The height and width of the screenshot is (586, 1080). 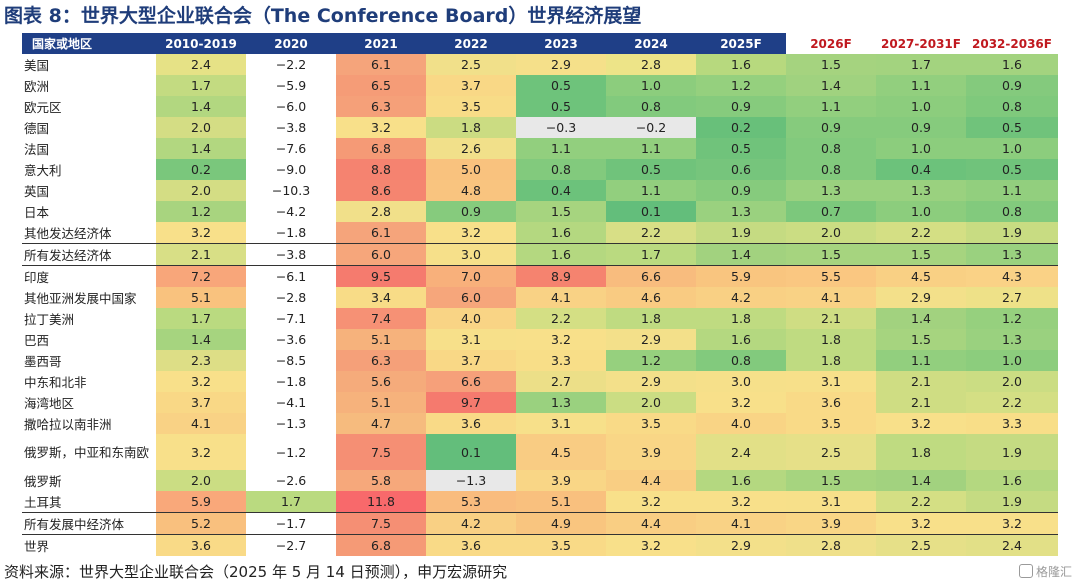 I want to click on growth-cell: 7.5, so click(x=381, y=523).